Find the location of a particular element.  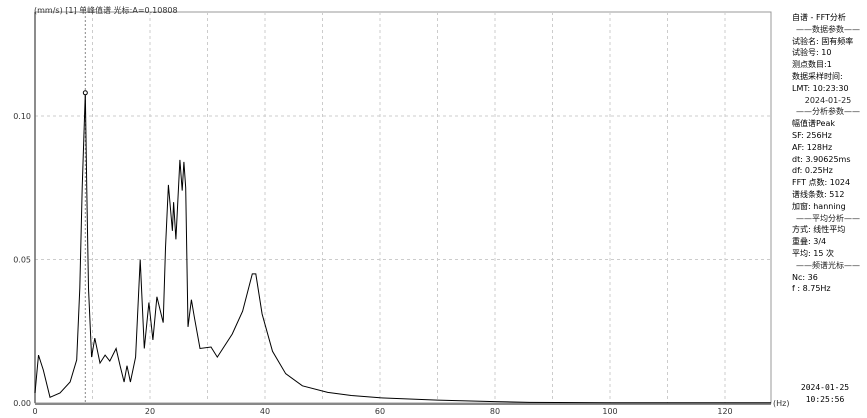

panel-line: f : 8.75Hz is located at coordinates (811, 289).